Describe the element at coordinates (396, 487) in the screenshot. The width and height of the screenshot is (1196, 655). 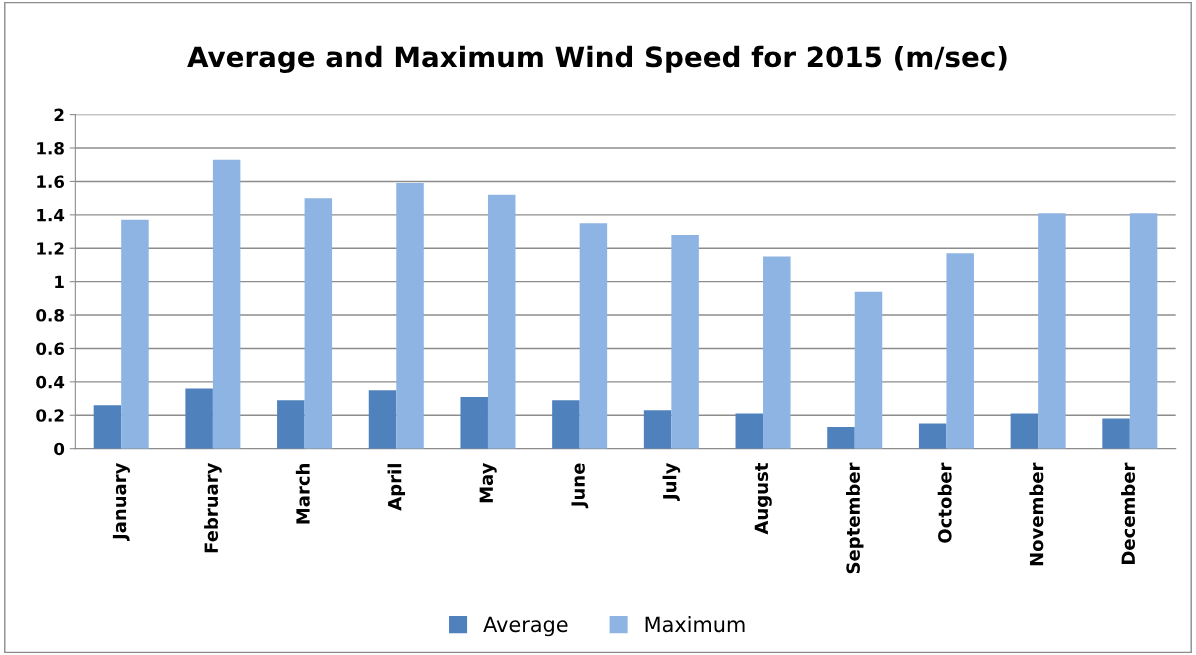
I see `x-tick-label: April` at that location.